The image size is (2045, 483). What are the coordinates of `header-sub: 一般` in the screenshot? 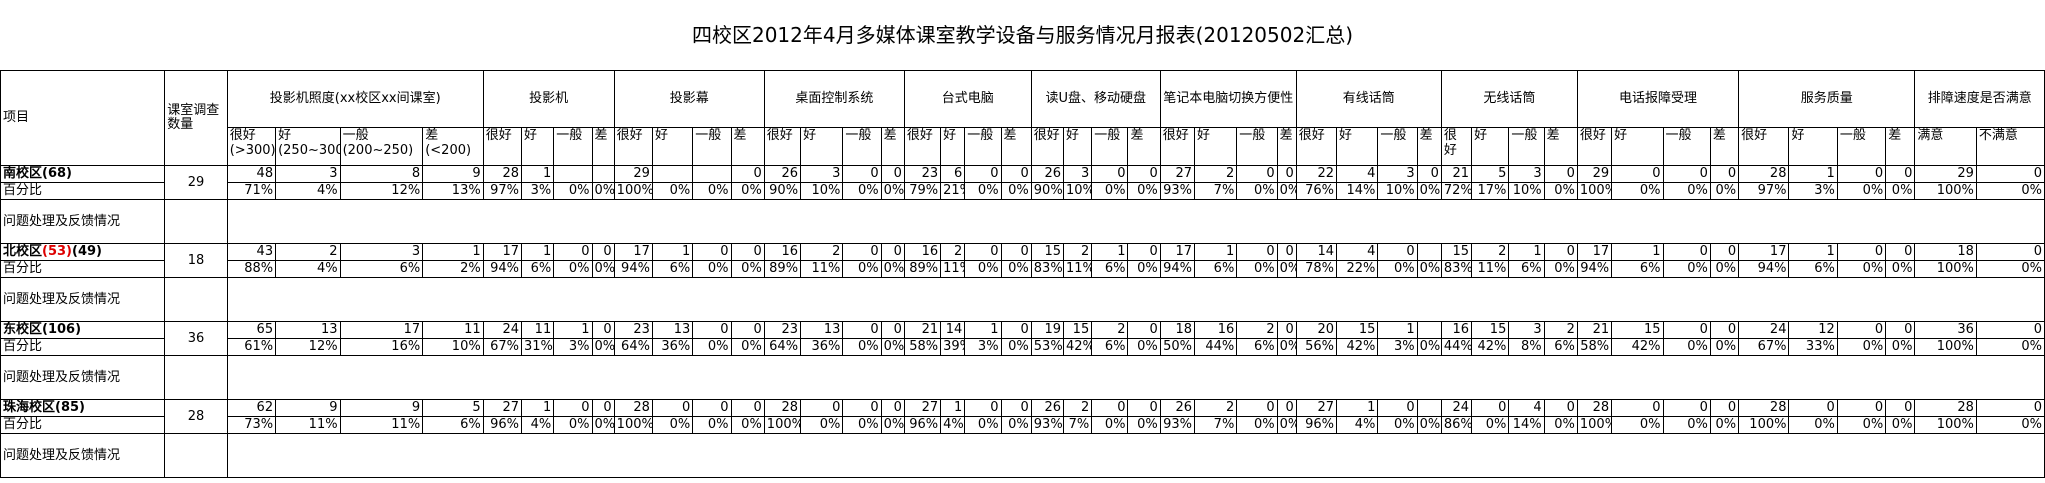 It's located at (1686, 146).